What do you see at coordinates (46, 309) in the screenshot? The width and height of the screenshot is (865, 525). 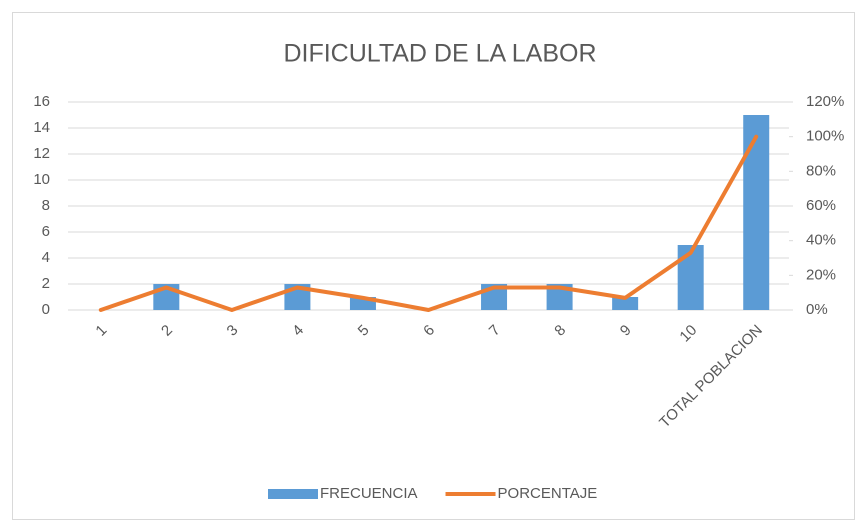 I see `y-tick-label: 0` at bounding box center [46, 309].